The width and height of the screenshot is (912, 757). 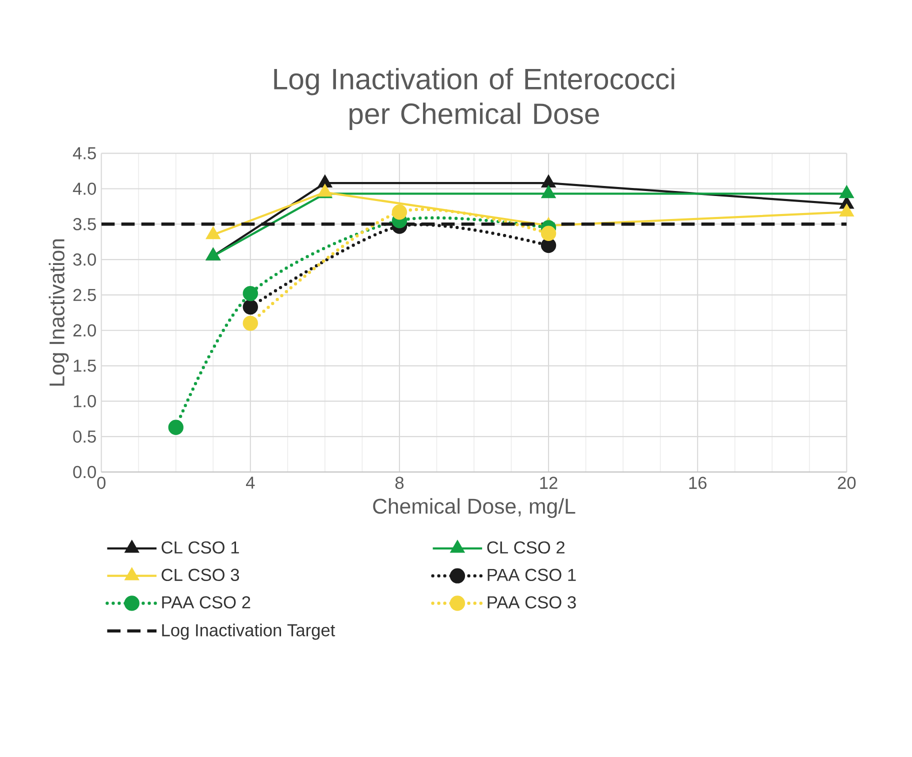 I want to click on legend-label: PAA CSO 1, so click(x=532, y=574).